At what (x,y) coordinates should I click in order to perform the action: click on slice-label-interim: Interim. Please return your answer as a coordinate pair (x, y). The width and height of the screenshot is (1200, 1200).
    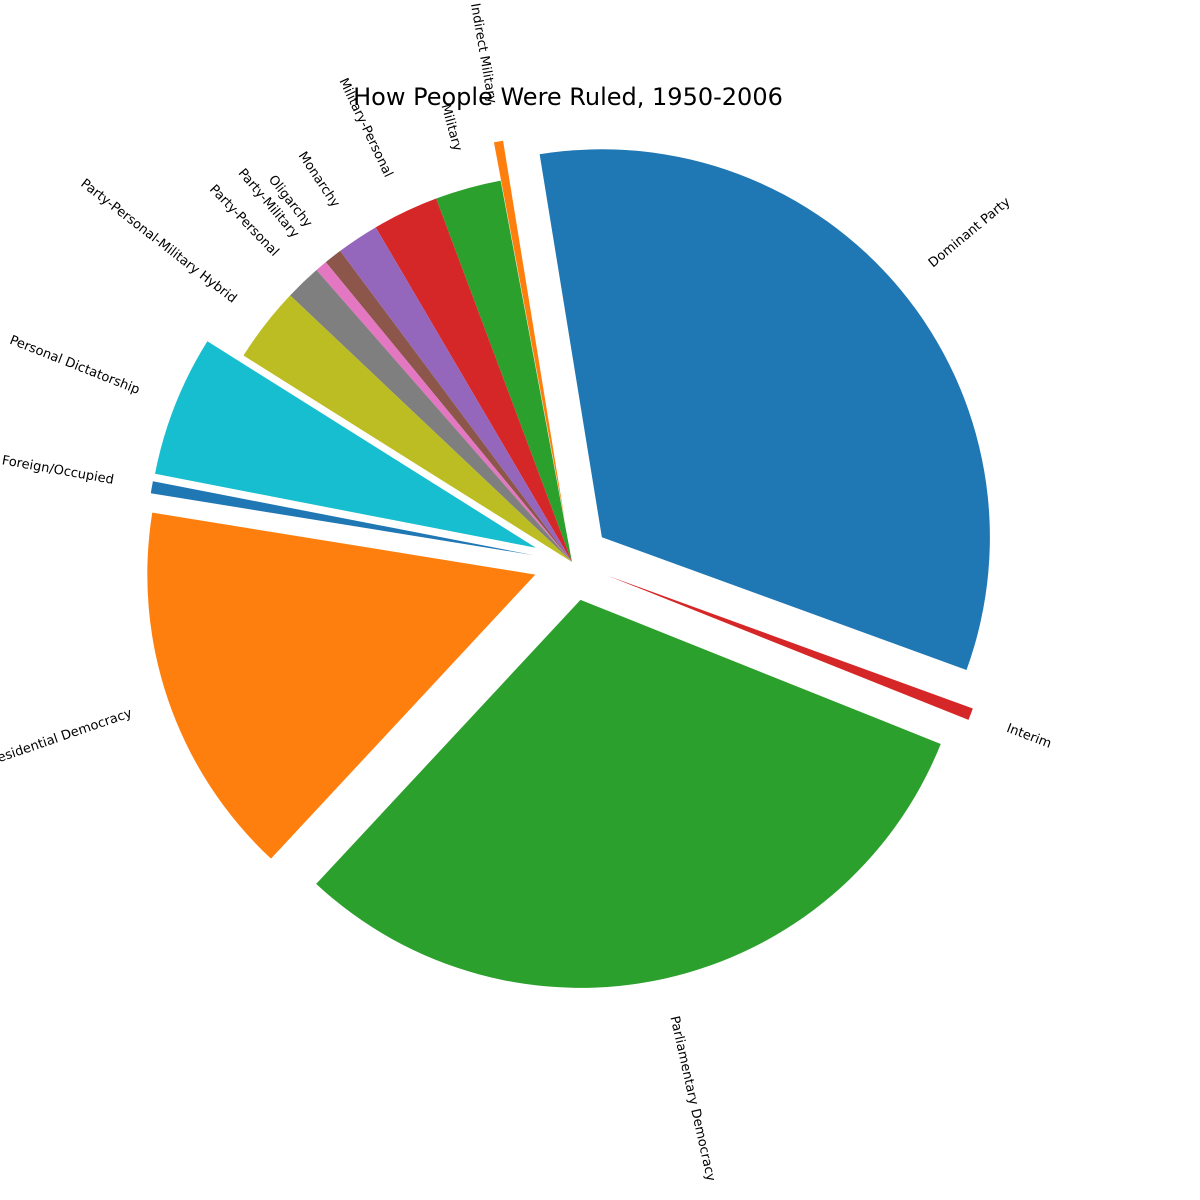
    Looking at the image, I should click on (1028, 736).